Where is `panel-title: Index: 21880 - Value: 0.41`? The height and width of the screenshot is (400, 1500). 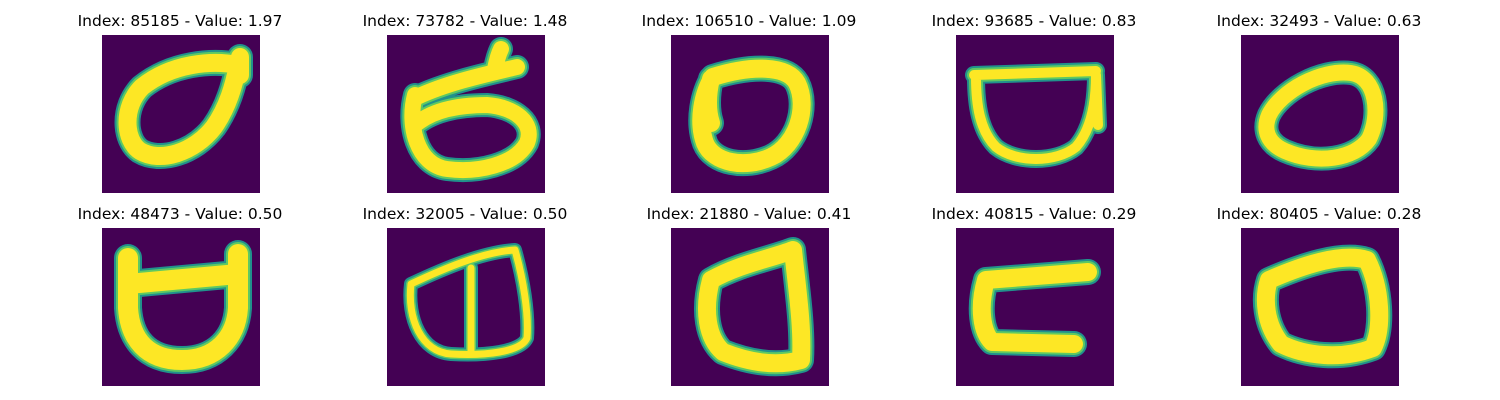
panel-title: Index: 21880 - Value: 0.41 is located at coordinates (749, 214).